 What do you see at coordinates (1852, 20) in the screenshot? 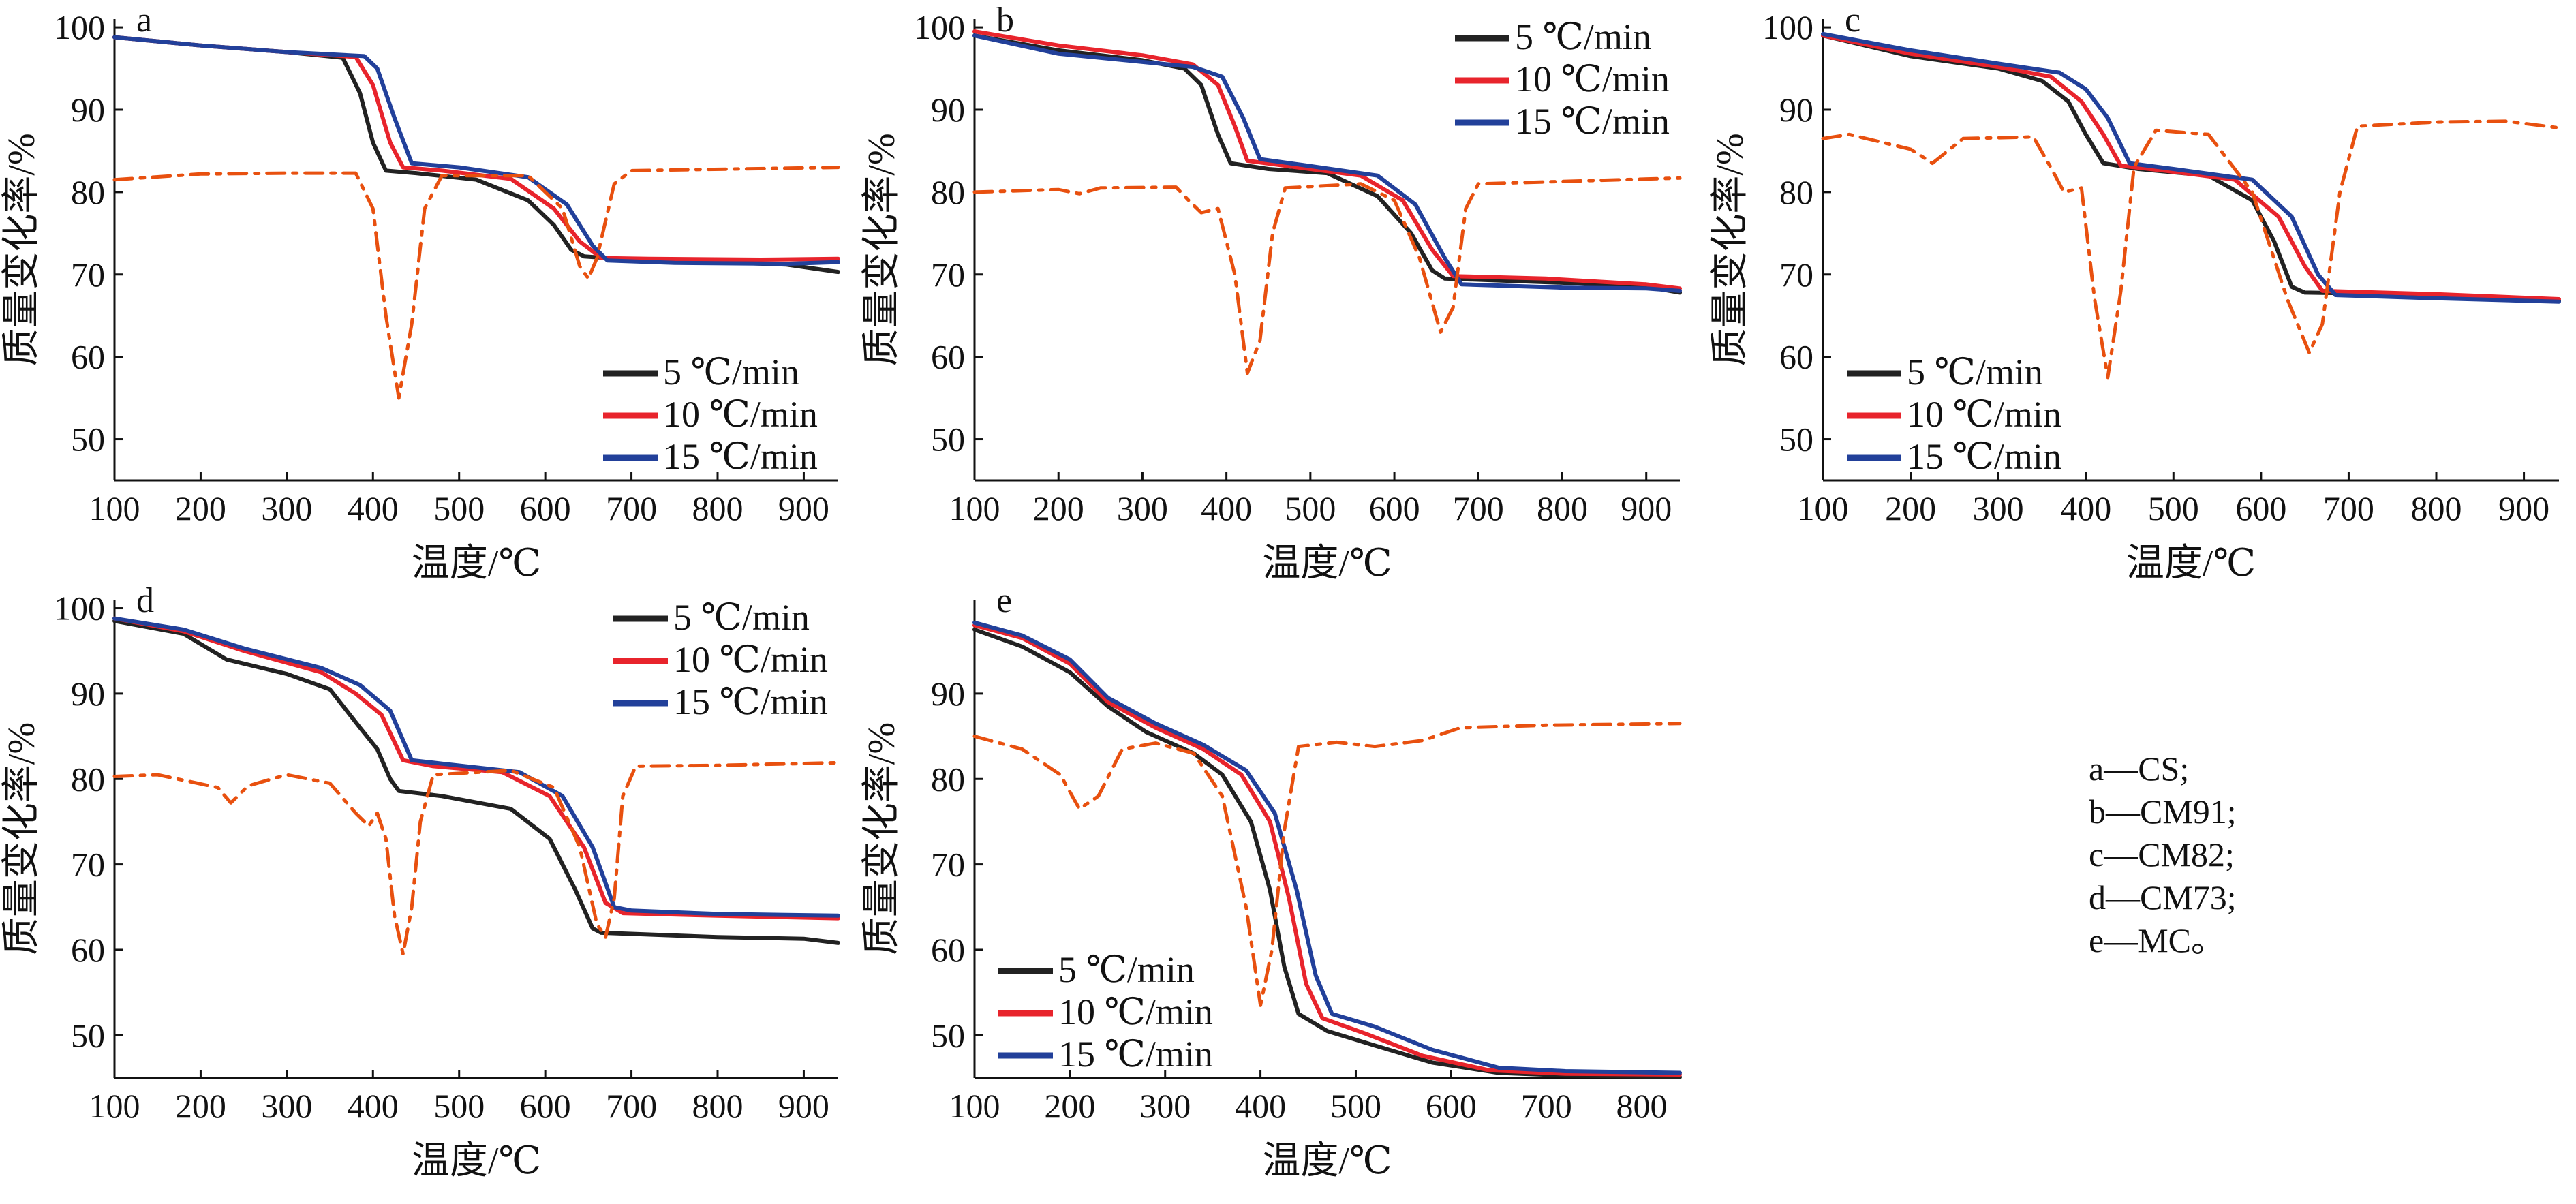
I see `panel-letter: c` at bounding box center [1852, 20].